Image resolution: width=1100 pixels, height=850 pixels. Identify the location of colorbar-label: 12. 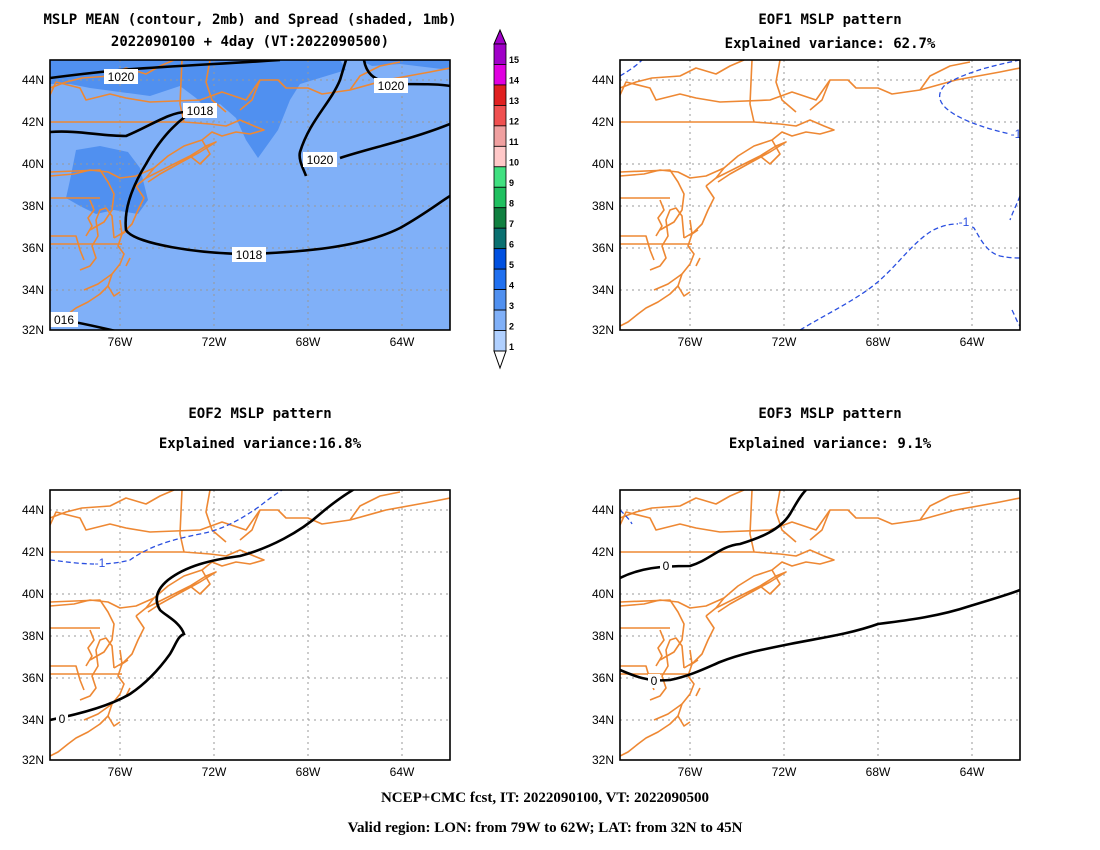
(514, 122).